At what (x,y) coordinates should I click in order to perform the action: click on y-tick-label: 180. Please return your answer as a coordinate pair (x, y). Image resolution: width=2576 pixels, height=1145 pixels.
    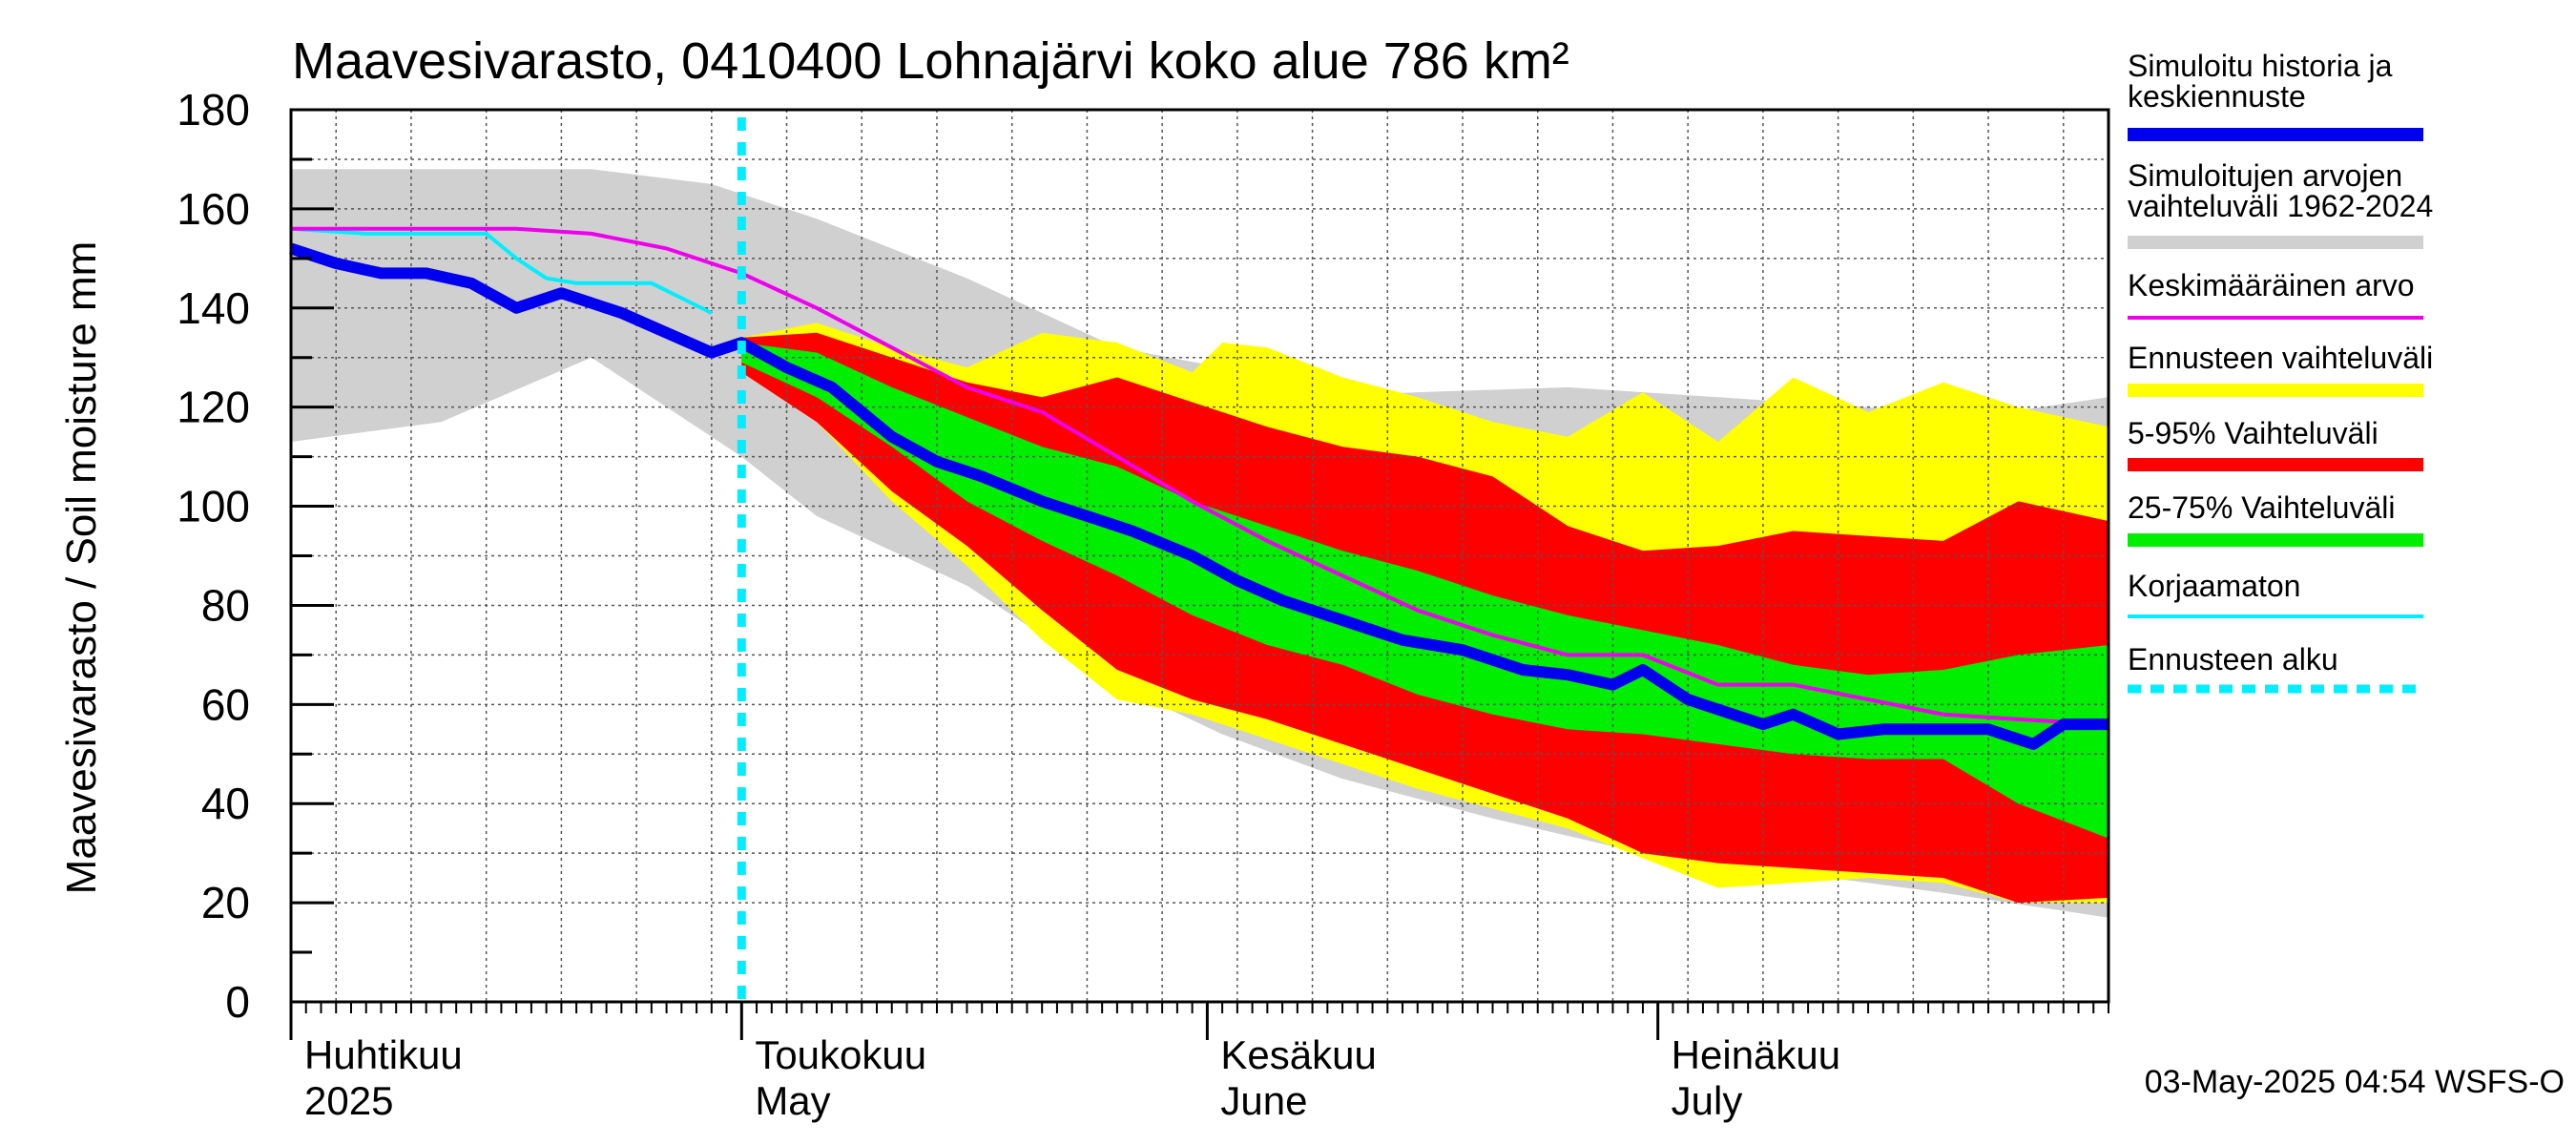
    Looking at the image, I should click on (213, 110).